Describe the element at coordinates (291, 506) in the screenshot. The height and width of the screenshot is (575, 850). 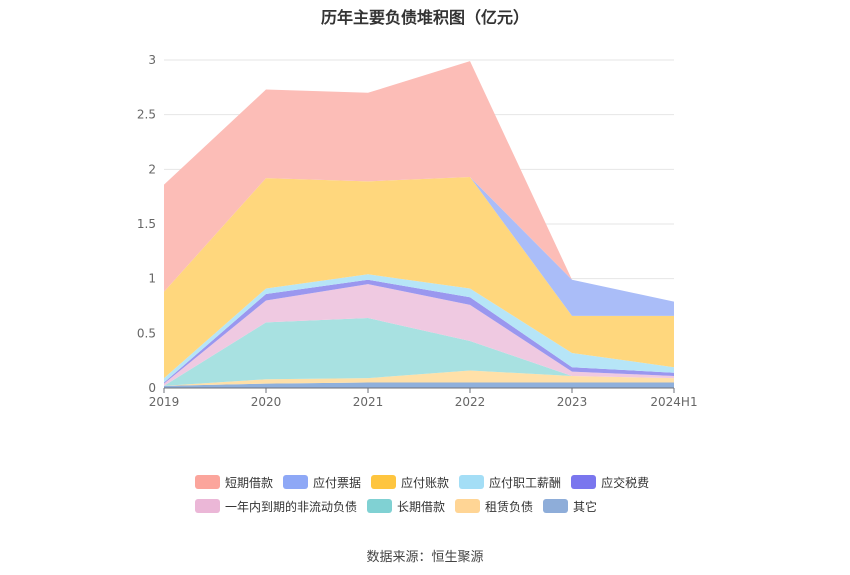
I see `legend-label: 一年内到期的非流动负债` at that location.